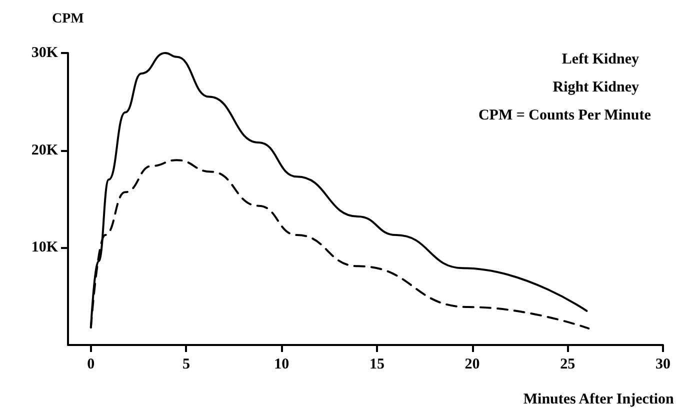 This screenshot has width=687, height=417. I want to click on annotation: CPM = Counts Per Minute, so click(565, 116).